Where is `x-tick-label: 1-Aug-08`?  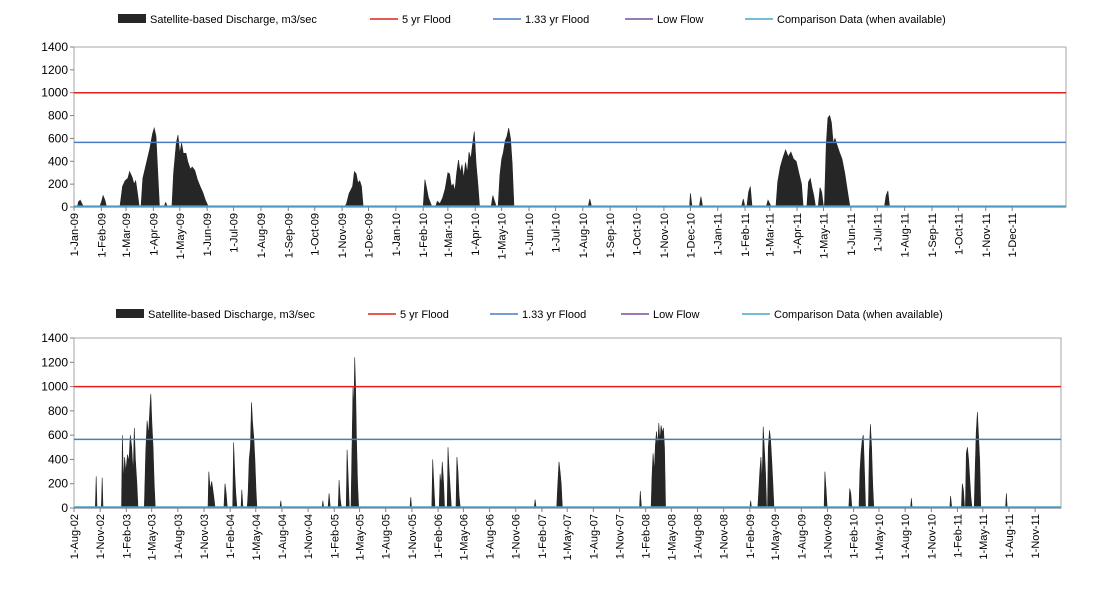
x-tick-label: 1-Aug-08 is located at coordinates (698, 536).